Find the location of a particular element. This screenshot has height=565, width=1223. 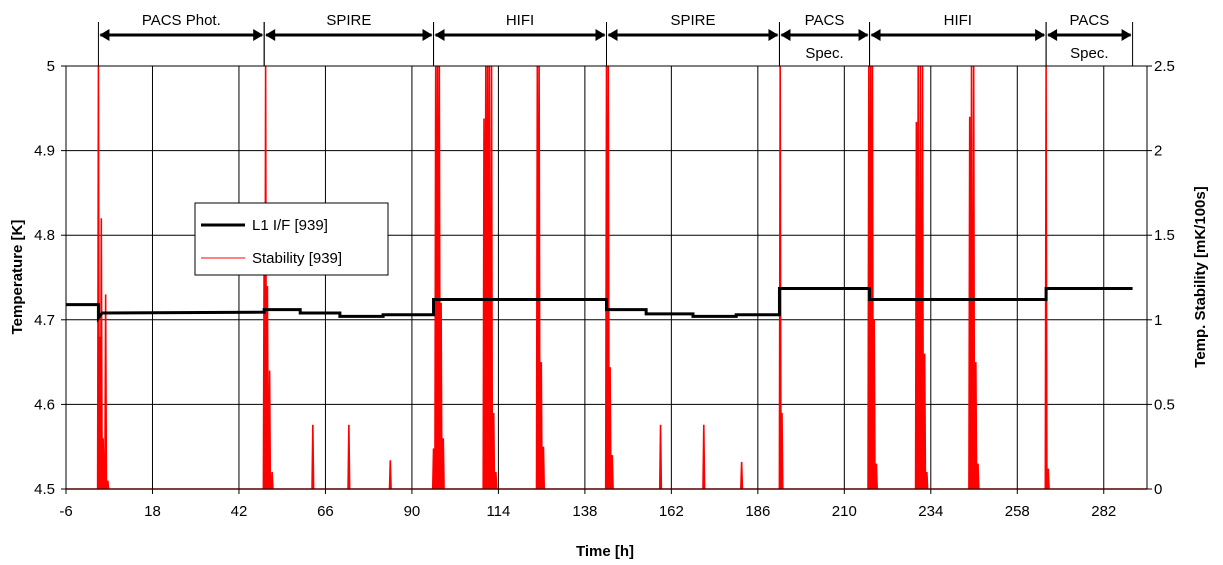

y-tick-label: 4.8 is located at coordinates (44, 235).